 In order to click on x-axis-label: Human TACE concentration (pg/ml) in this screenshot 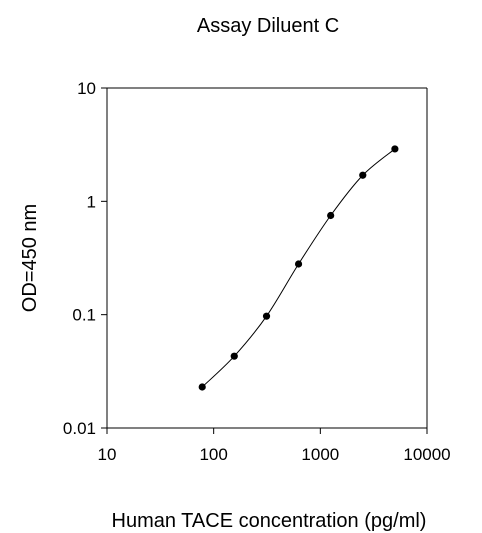, I will do `click(269, 521)`.